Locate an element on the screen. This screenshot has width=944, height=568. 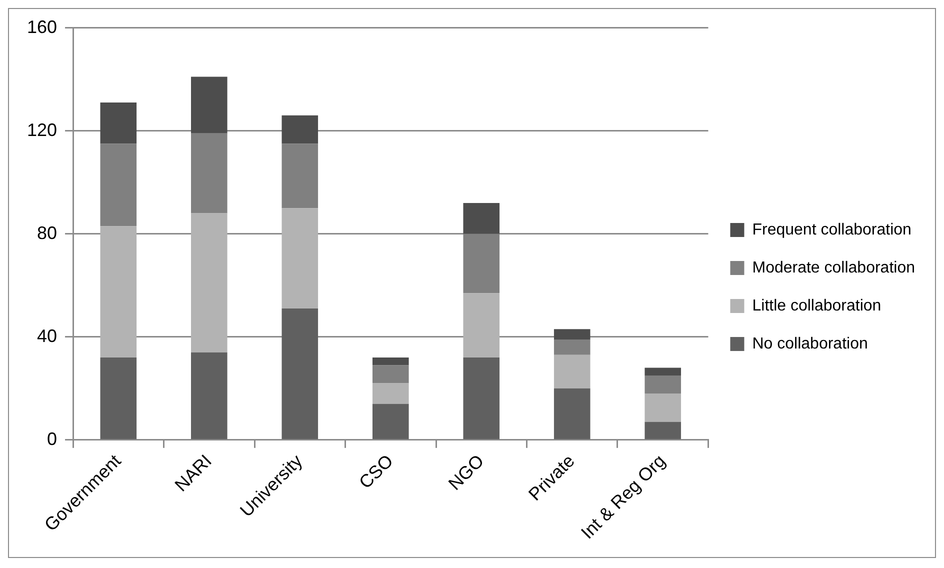
y-tick-label: 40 is located at coordinates (47, 336).